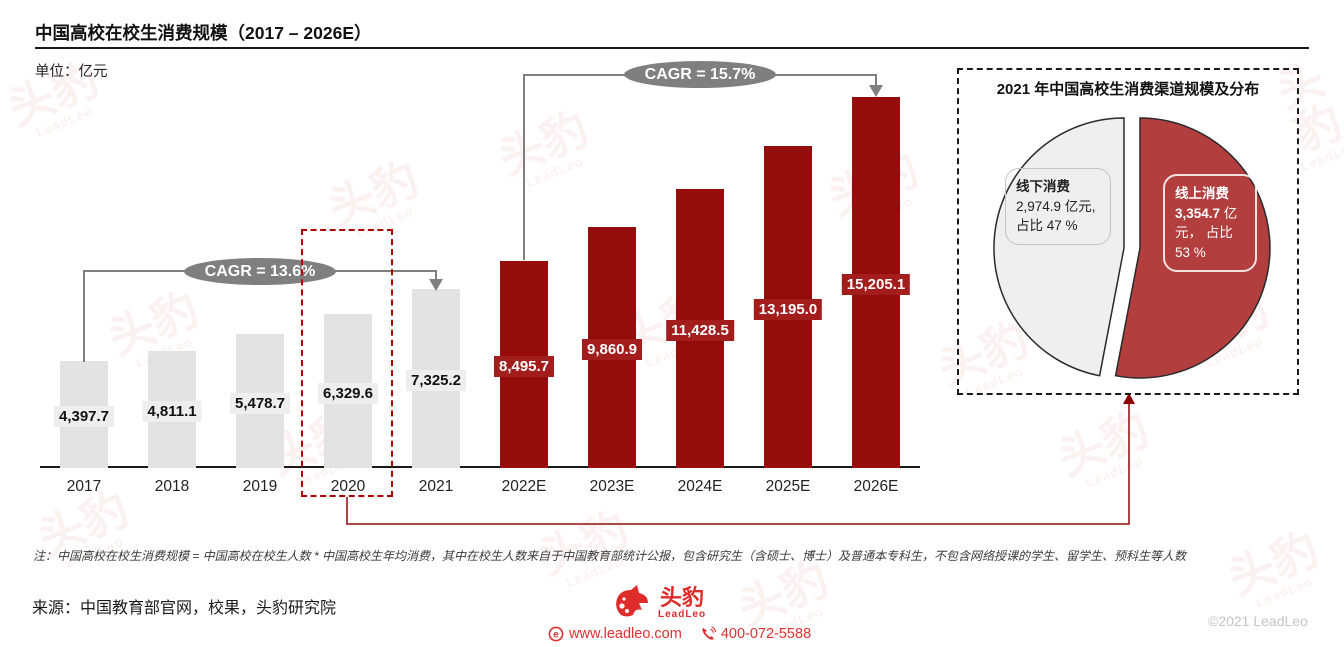 The height and width of the screenshot is (647, 1344). What do you see at coordinates (436, 380) in the screenshot?
I see `bar-value-label-2021: 7,325.2` at bounding box center [436, 380].